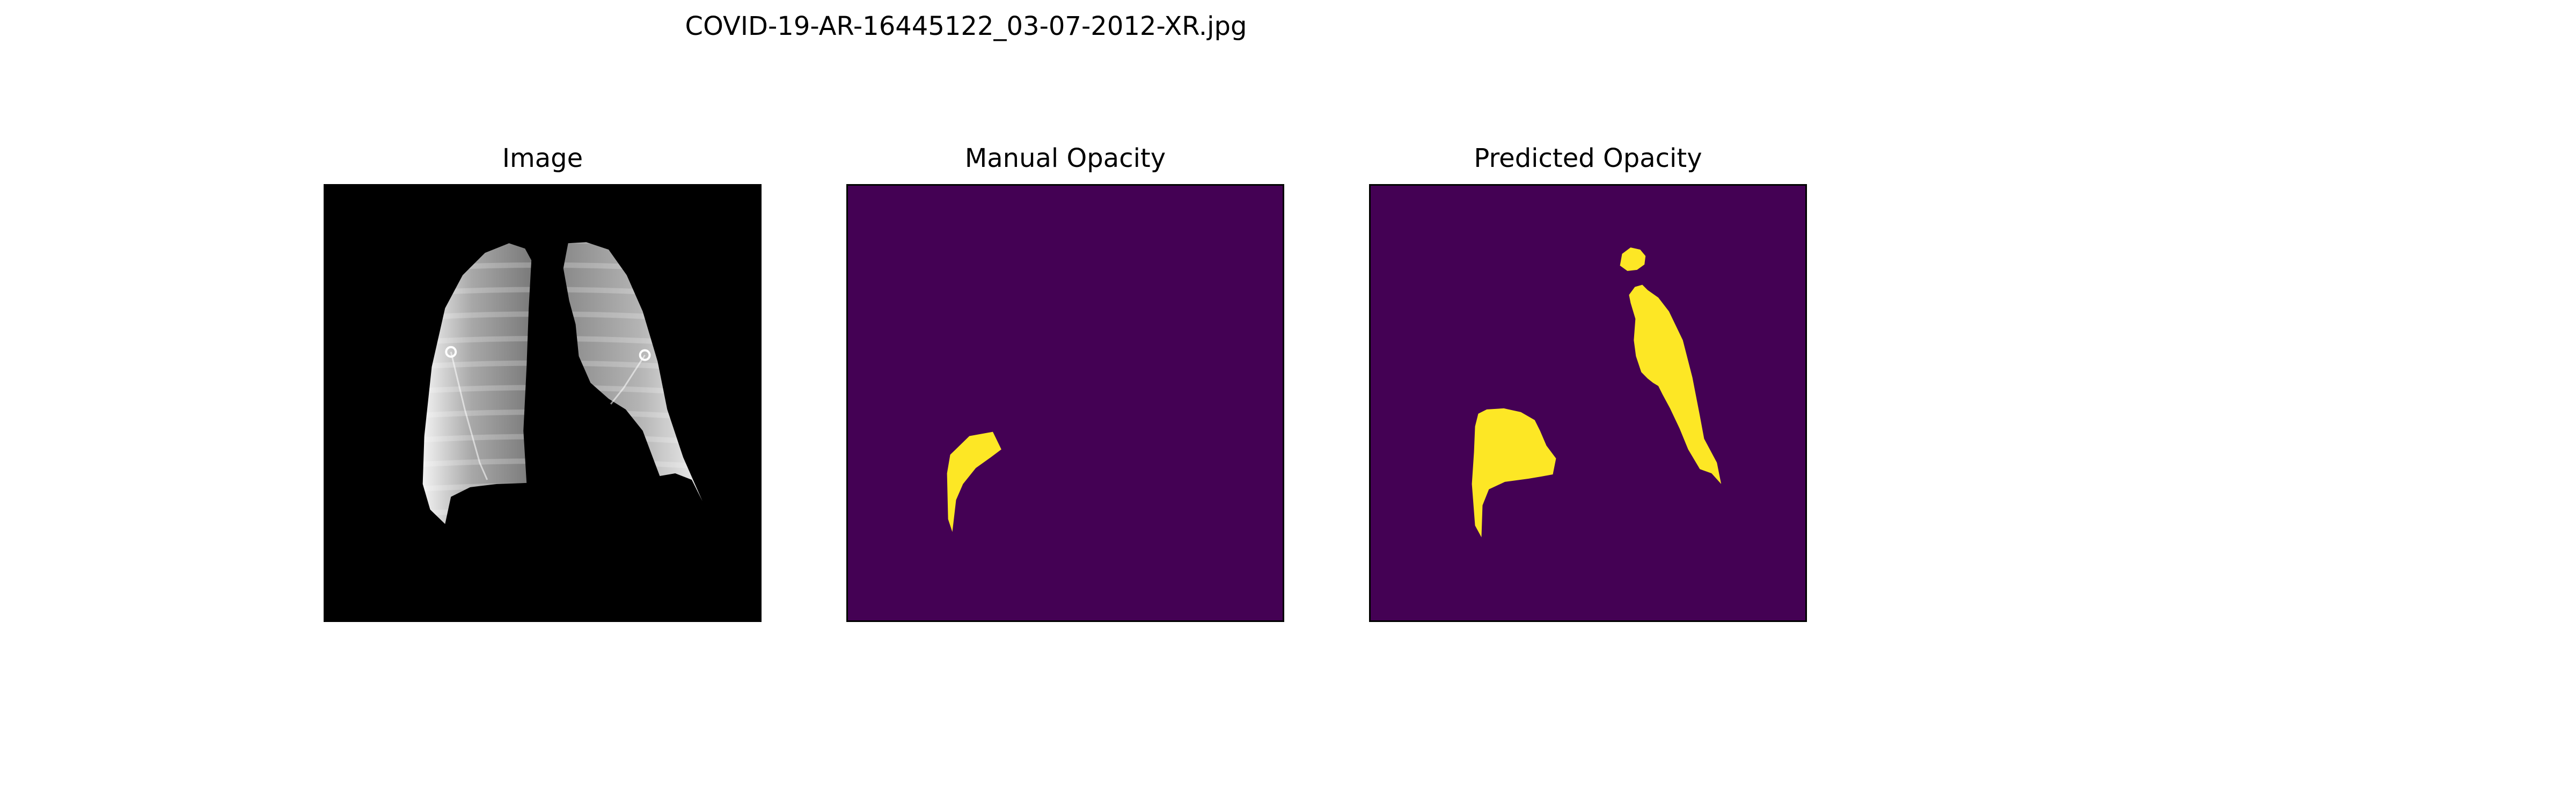  Describe the element at coordinates (966, 26) in the screenshot. I see `figure-title: COVID-19-AR-16445122_03-07-2012-XR.jpg` at that location.